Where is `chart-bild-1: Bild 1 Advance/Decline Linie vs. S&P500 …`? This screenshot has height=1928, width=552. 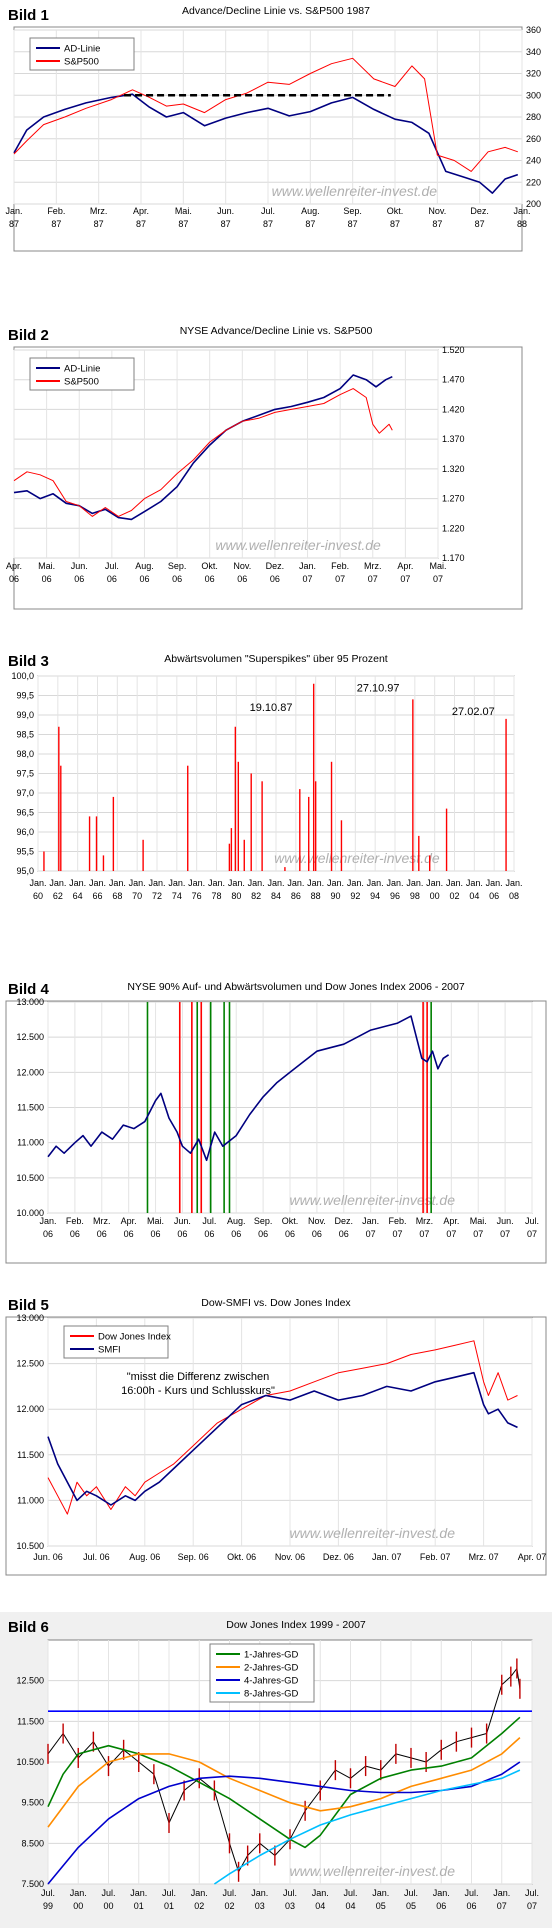
chart-bild-1: Bild 1 Advance/Decline Linie vs. S&P500 … is located at coordinates (273, 128).